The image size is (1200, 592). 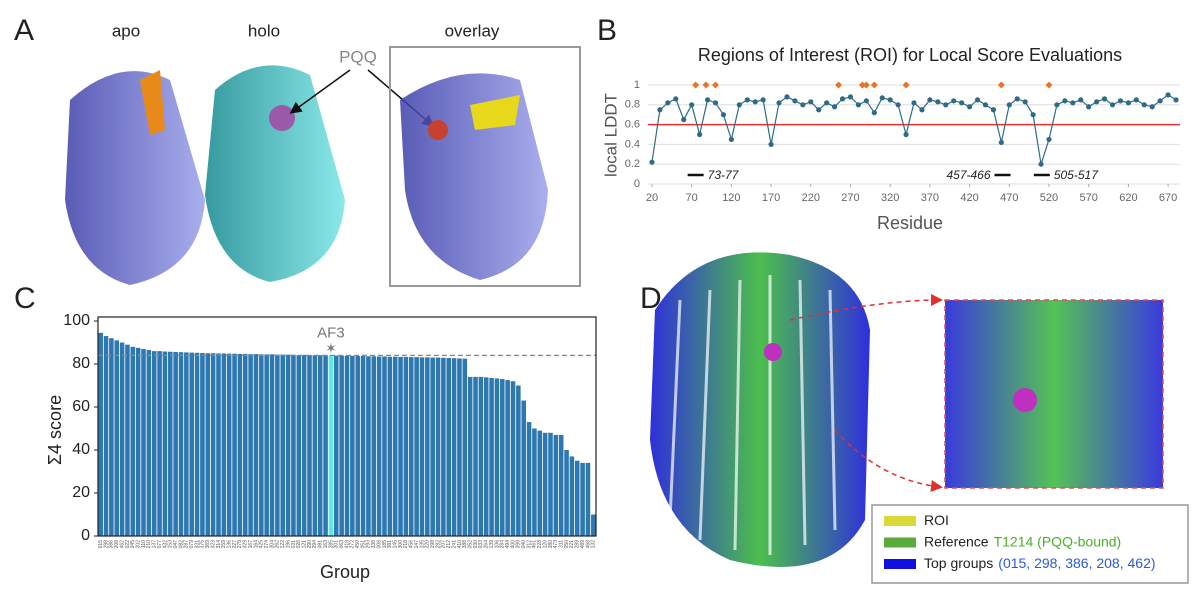 I want to click on x-tick-label: 051, so click(x=363, y=544).